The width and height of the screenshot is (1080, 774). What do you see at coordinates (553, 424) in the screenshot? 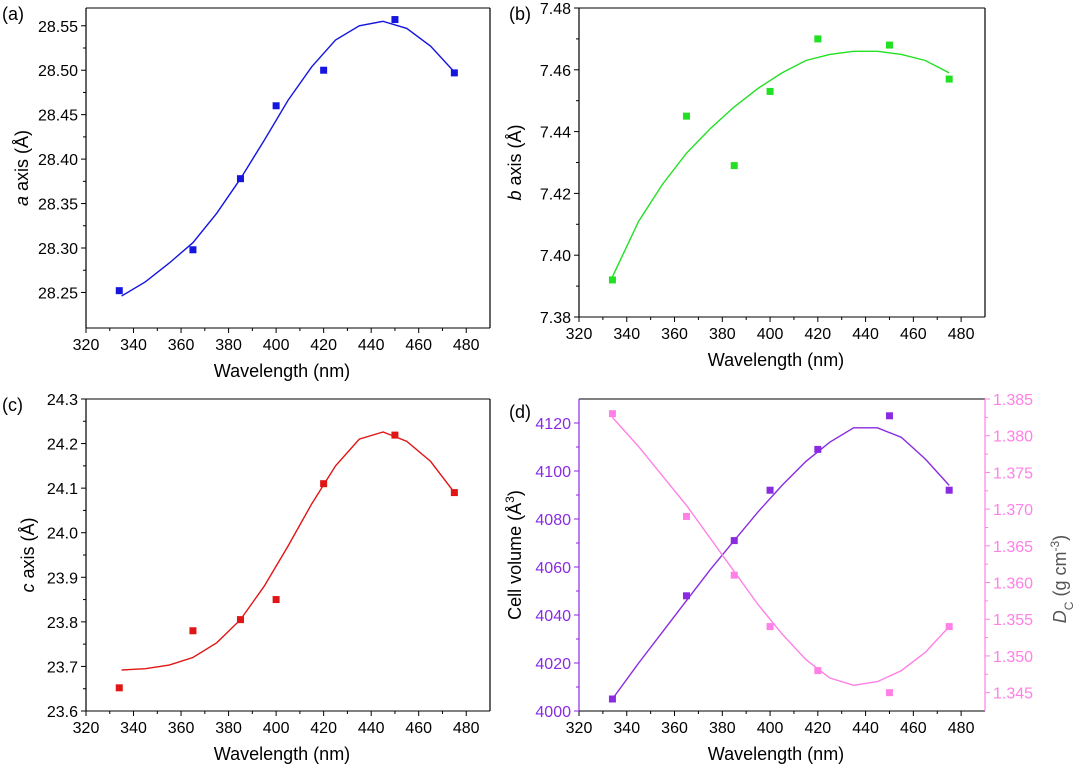
I see `y-tick-label: 4120` at bounding box center [553, 424].